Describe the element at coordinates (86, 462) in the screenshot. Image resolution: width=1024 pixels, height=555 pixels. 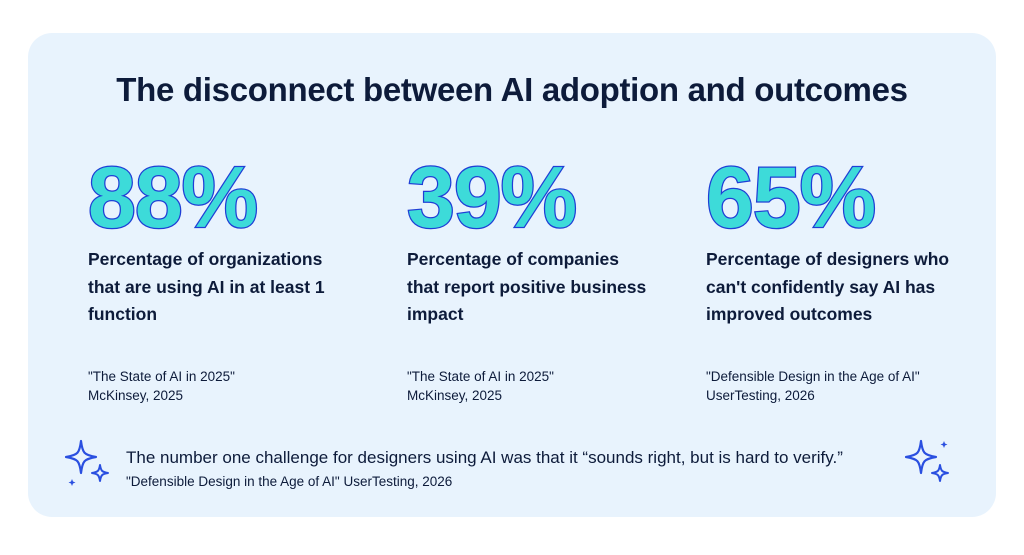
I see `sparkle-icon-left` at that location.